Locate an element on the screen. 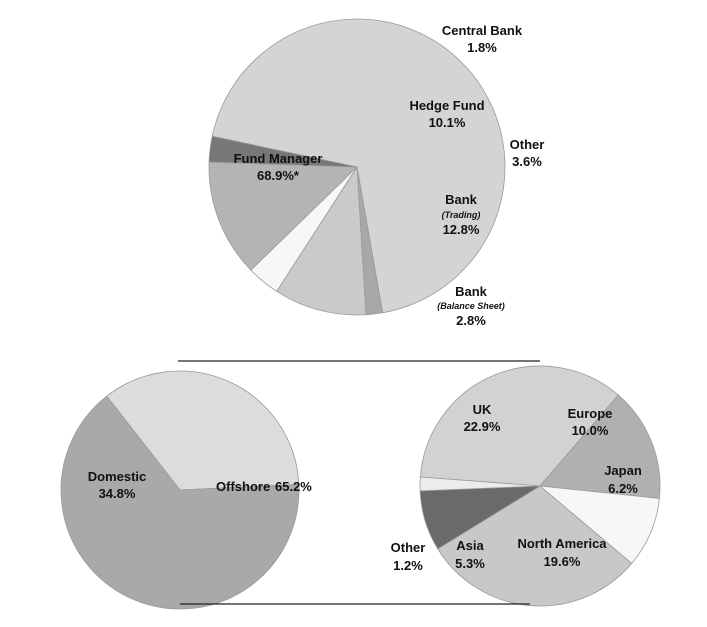 This screenshot has height=627, width=707. label-hedge-fund: Hedge Fund is located at coordinates (446, 105).